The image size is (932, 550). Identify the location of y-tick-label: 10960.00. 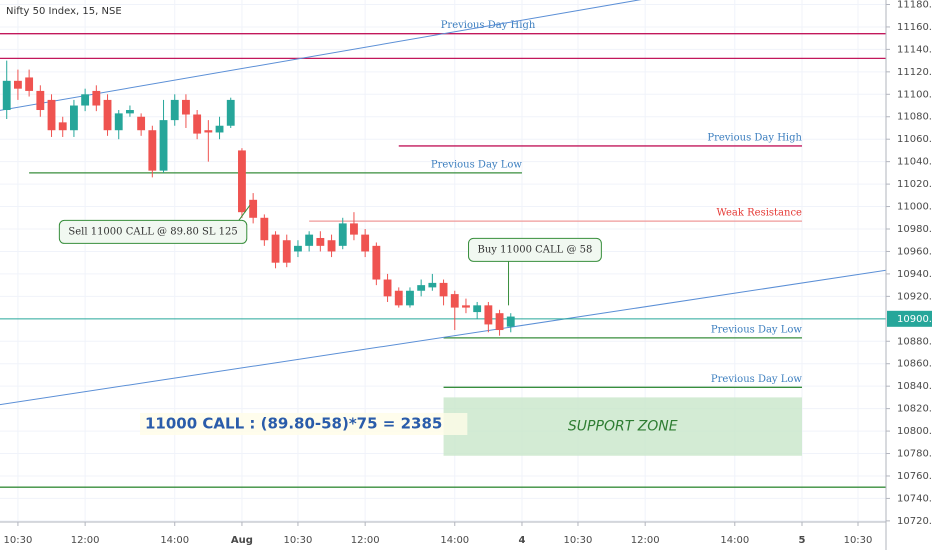
(914, 251).